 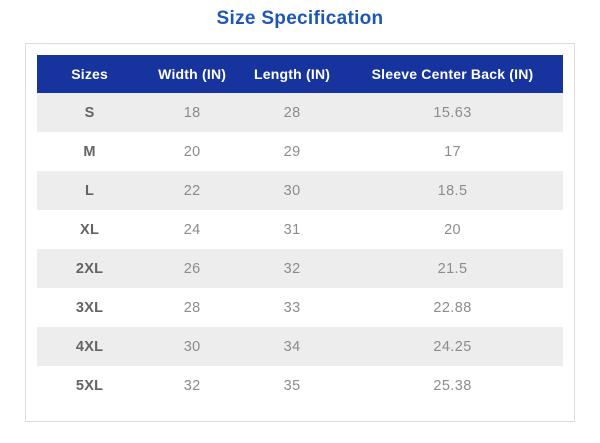 I want to click on table-row: M 20 29 17, so click(x=300, y=151).